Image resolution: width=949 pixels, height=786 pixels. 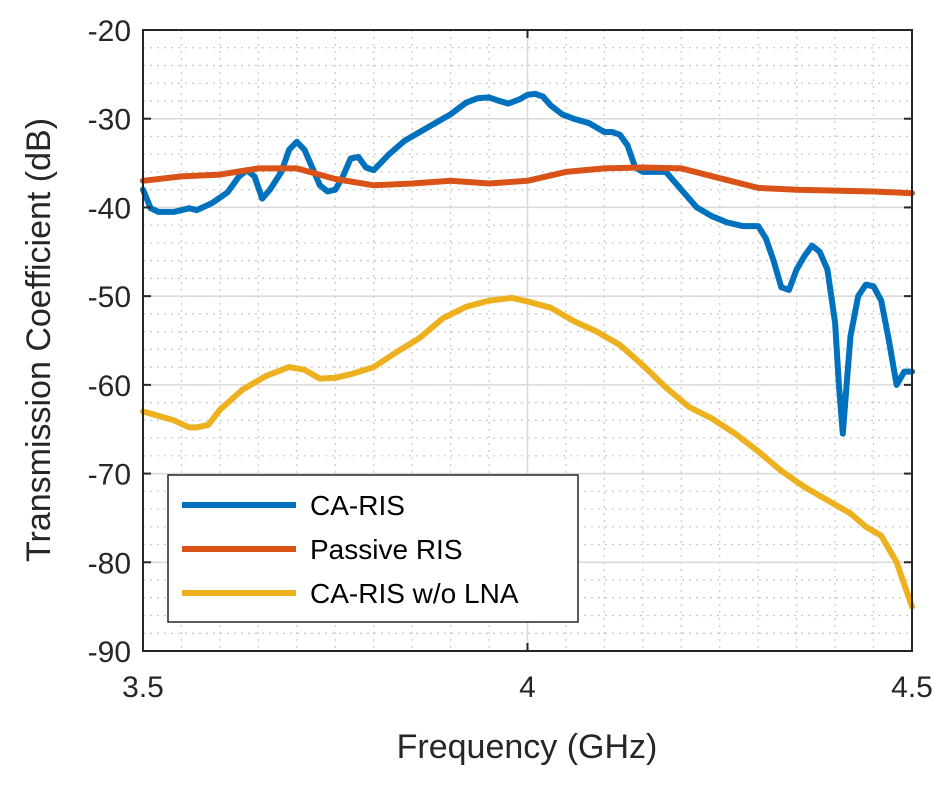 I want to click on legend-label: Passive RIS, so click(x=386, y=549).